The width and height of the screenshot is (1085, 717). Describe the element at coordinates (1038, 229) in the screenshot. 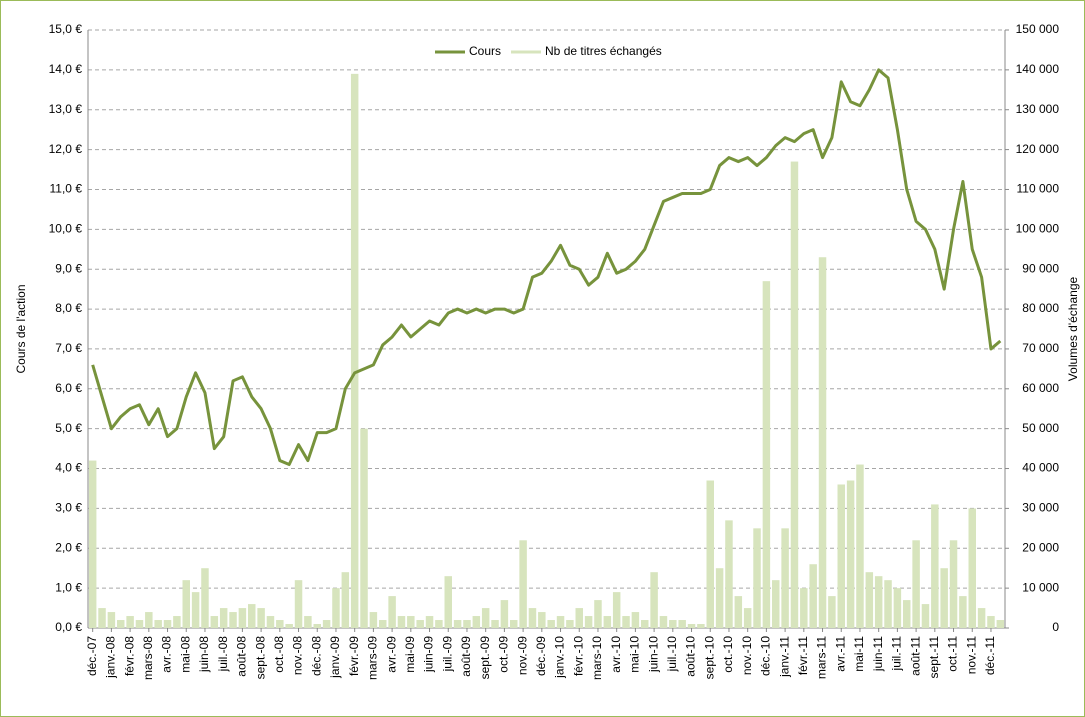

I see `y2-tick-label: 100 000` at that location.